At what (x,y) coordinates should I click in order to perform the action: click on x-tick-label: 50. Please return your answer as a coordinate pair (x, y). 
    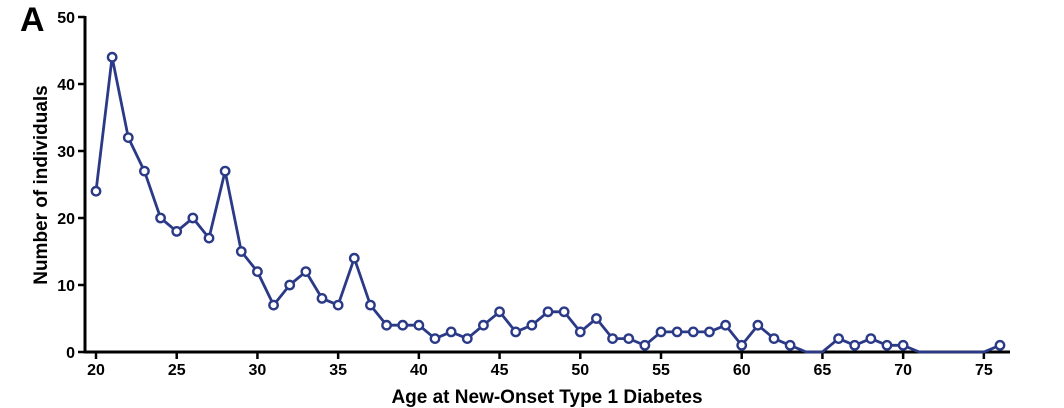
    Looking at the image, I should click on (580, 370).